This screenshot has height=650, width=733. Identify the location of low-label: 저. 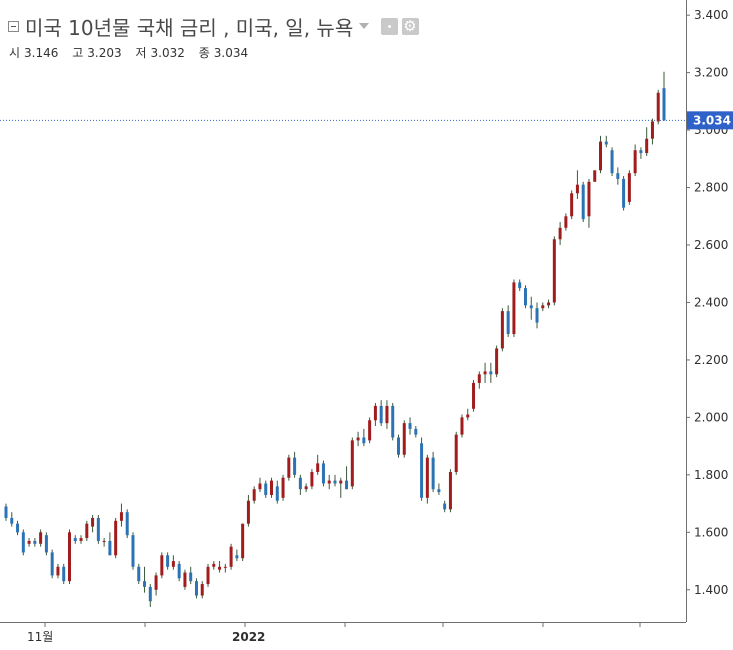
(141, 53).